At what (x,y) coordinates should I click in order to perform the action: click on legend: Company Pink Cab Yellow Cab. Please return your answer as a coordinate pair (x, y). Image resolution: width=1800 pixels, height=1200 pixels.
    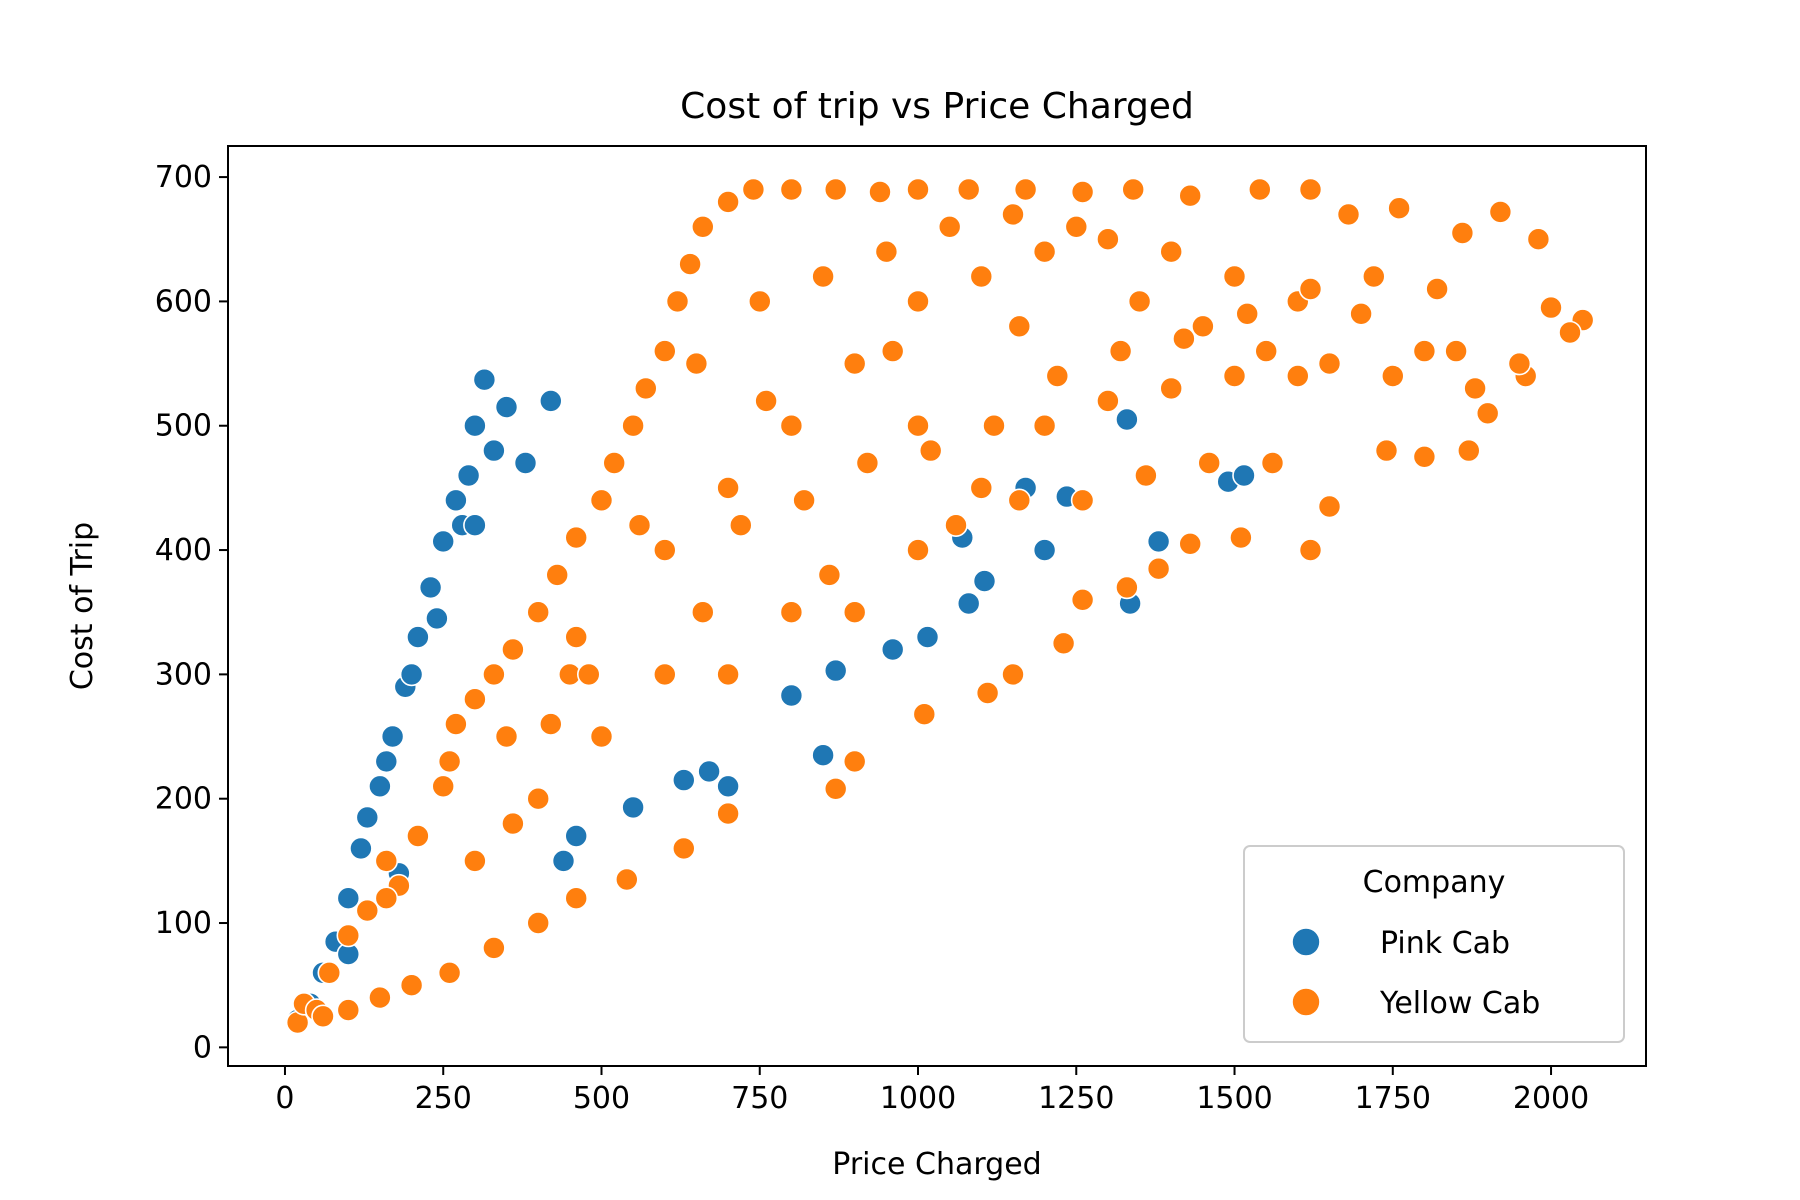
    Looking at the image, I should click on (1434, 944).